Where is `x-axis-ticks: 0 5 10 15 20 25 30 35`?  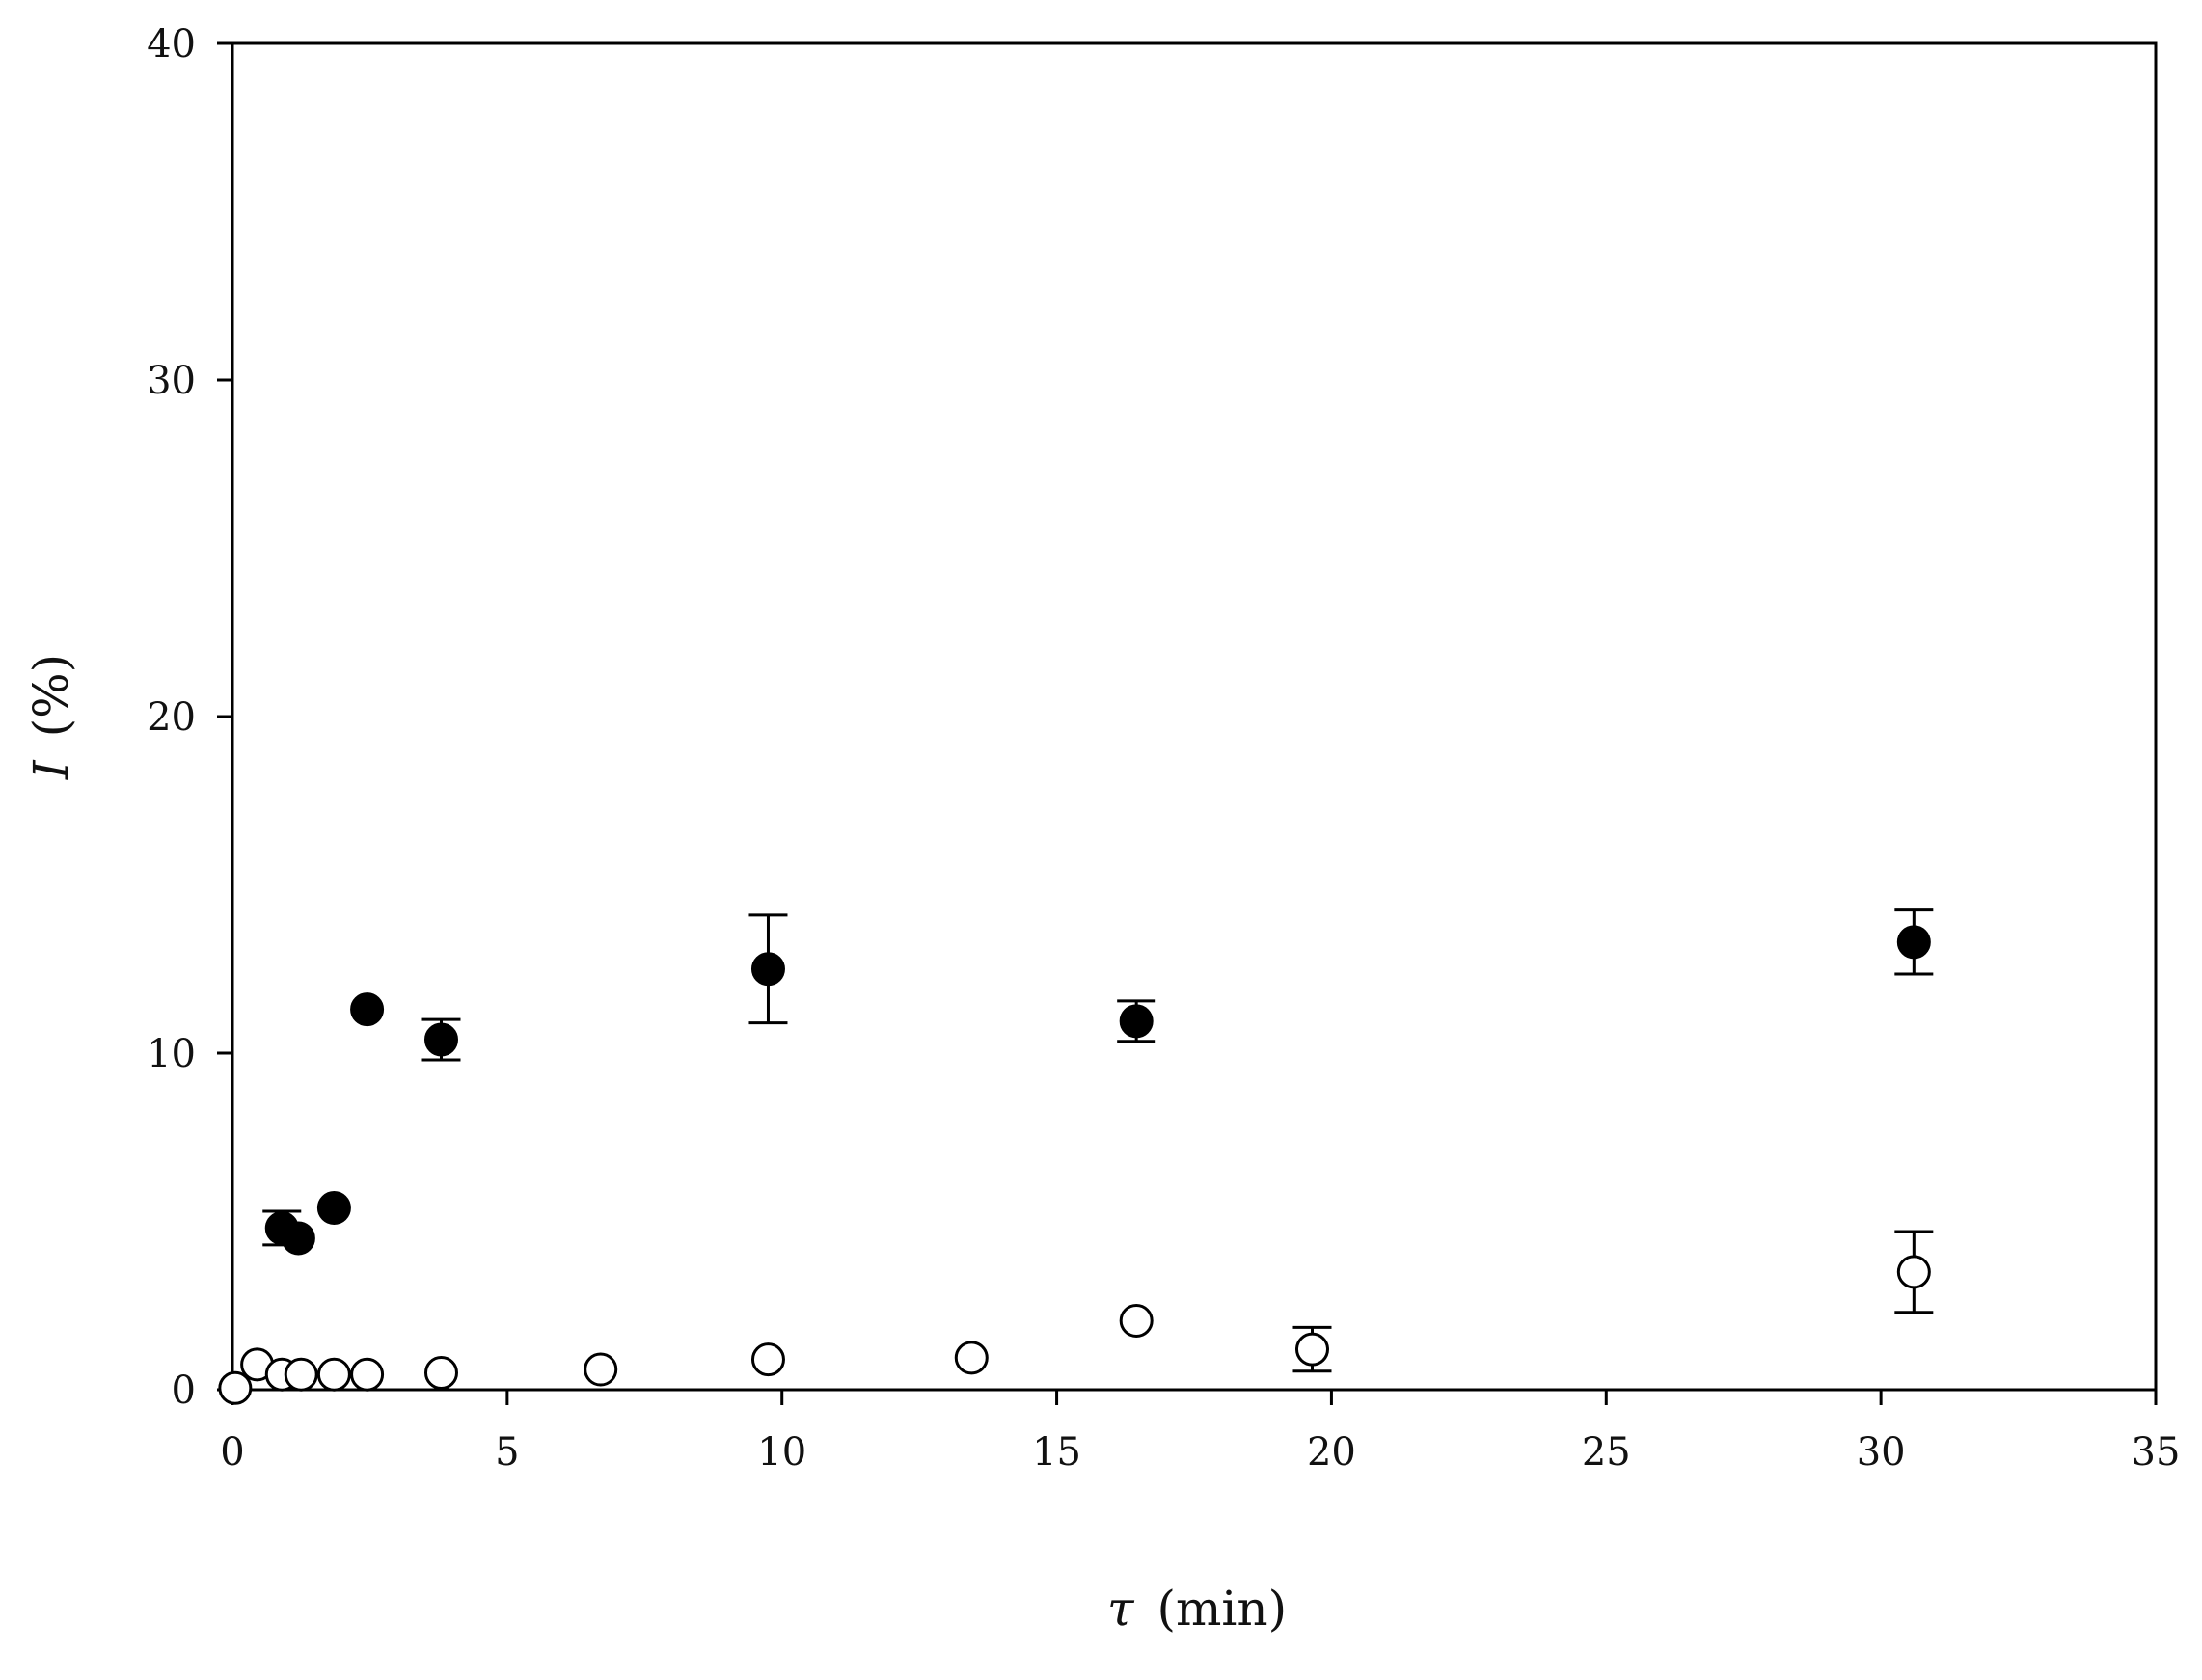 x-axis-ticks: 0 5 10 15 20 25 30 35 is located at coordinates (1200, 1433).